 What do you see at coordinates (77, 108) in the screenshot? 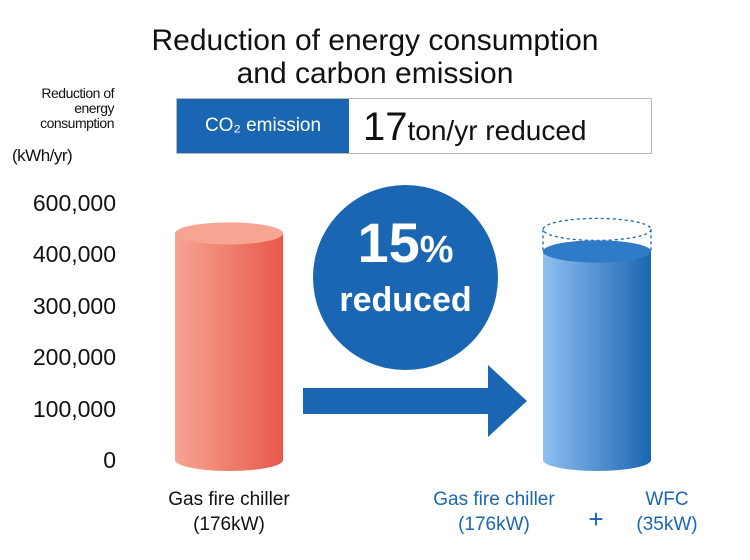
I see `y-axis-label: Reduction of energy consumption` at bounding box center [77, 108].